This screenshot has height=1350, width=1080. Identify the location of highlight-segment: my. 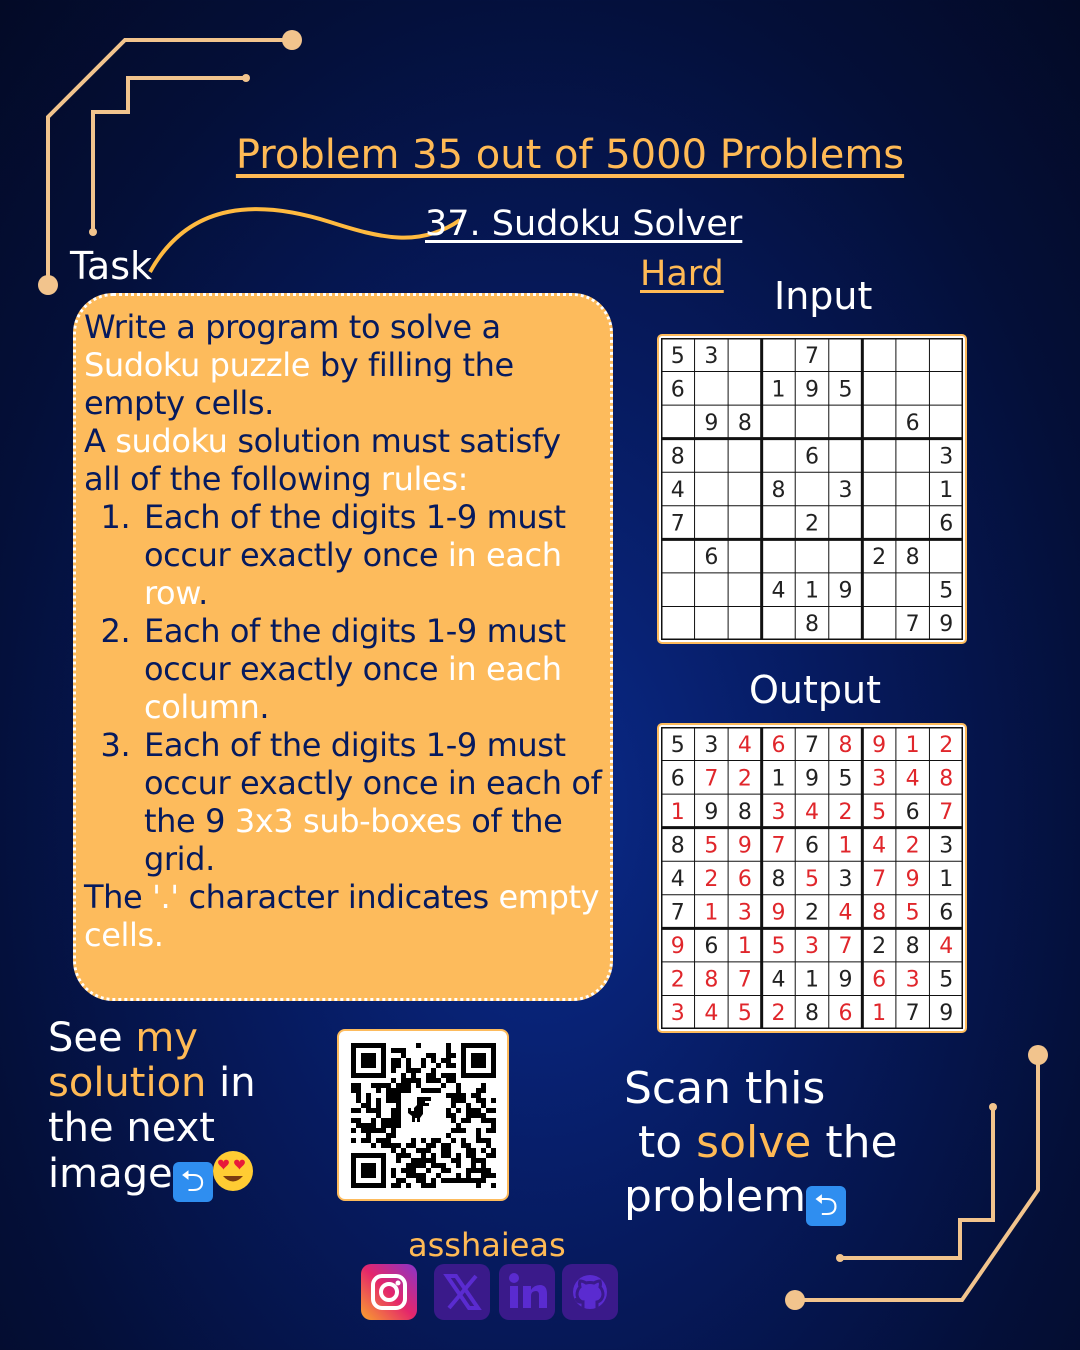
(166, 1038).